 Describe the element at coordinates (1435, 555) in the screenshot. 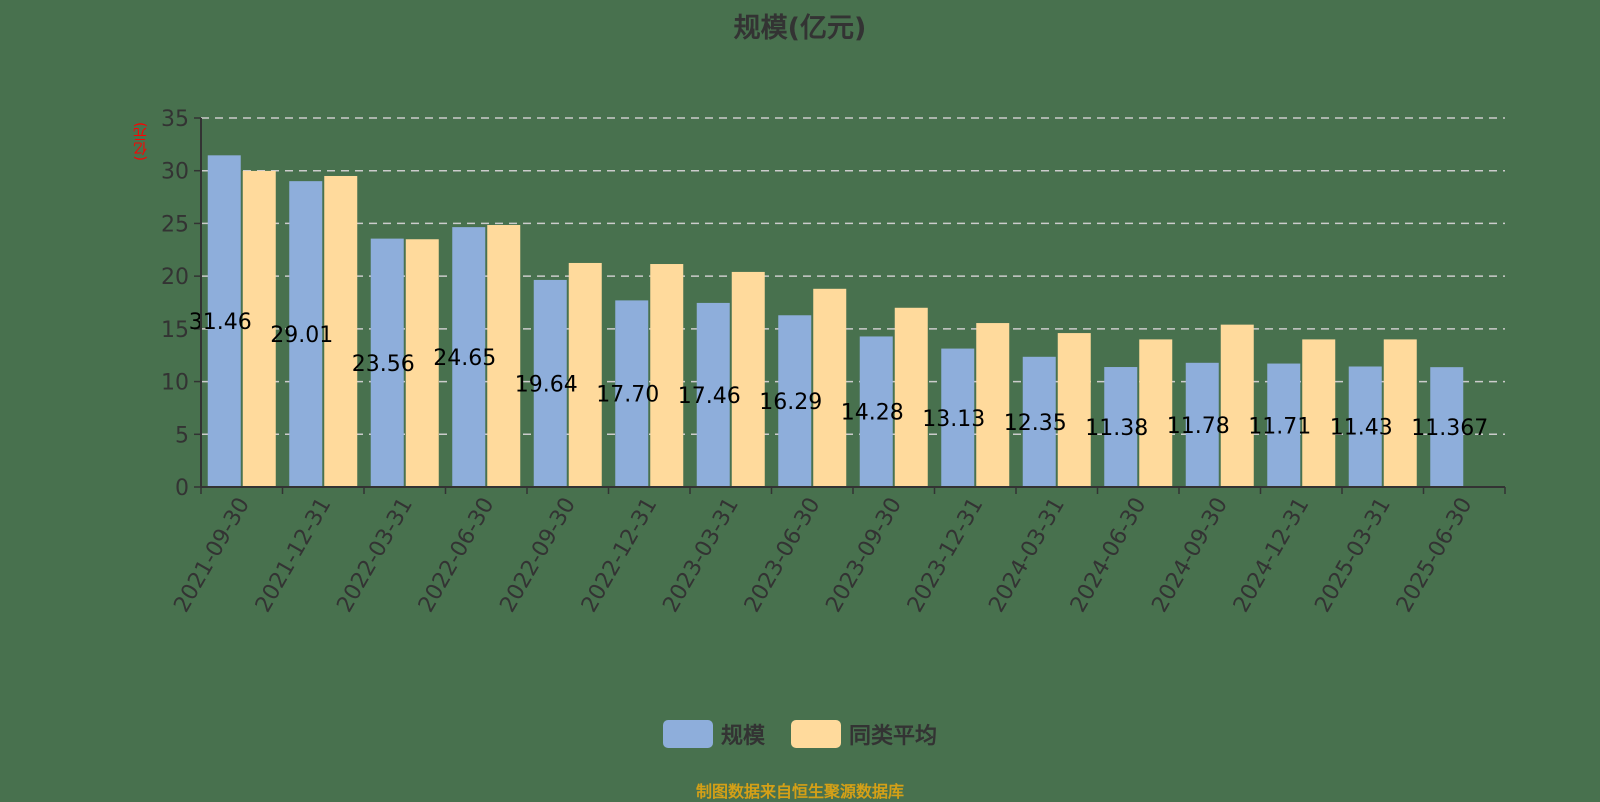

I see `x-tick-label: 2025-06-30` at that location.